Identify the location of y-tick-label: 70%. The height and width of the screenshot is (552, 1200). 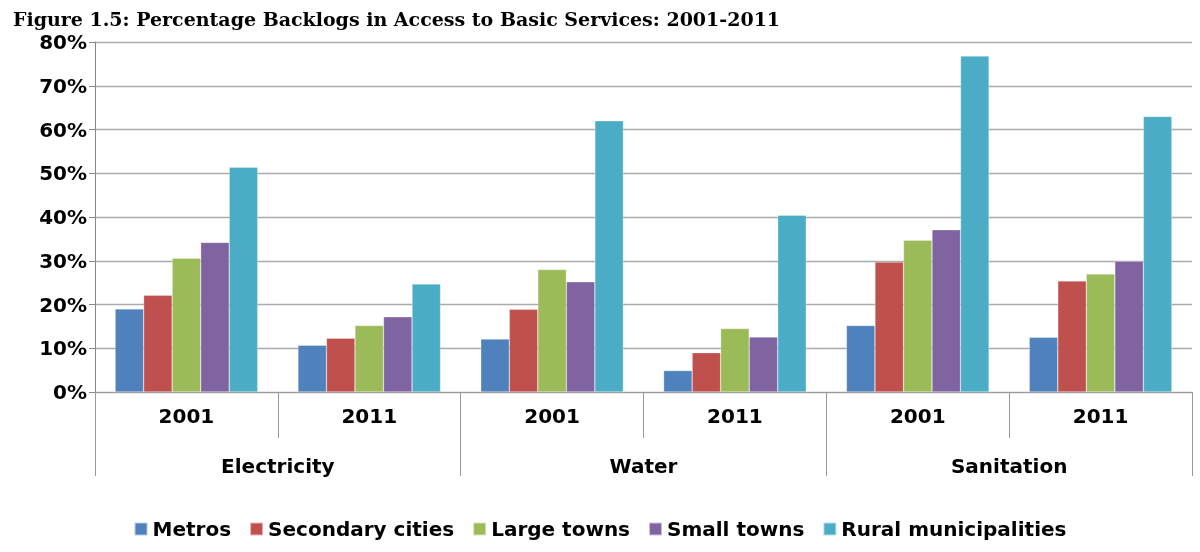
(63, 85).